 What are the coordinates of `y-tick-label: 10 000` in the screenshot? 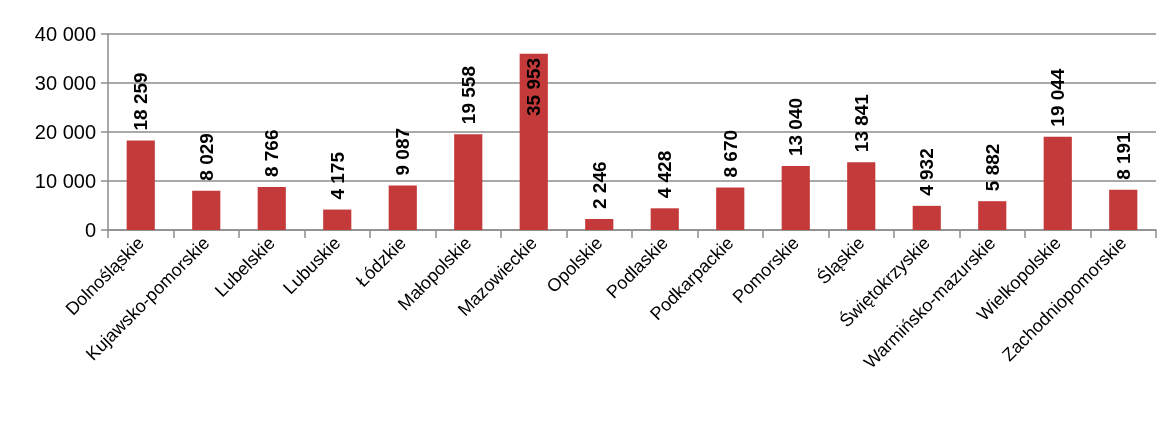 It's located at (65, 181).